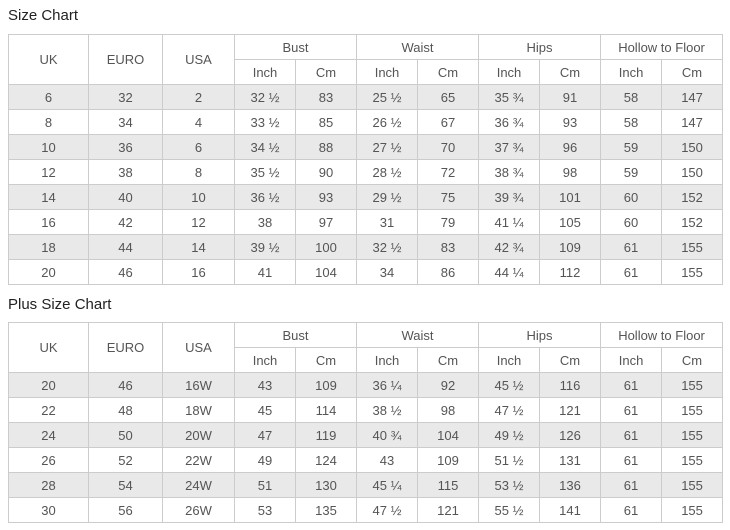  I want to click on table-cell: 20, so click(48, 272).